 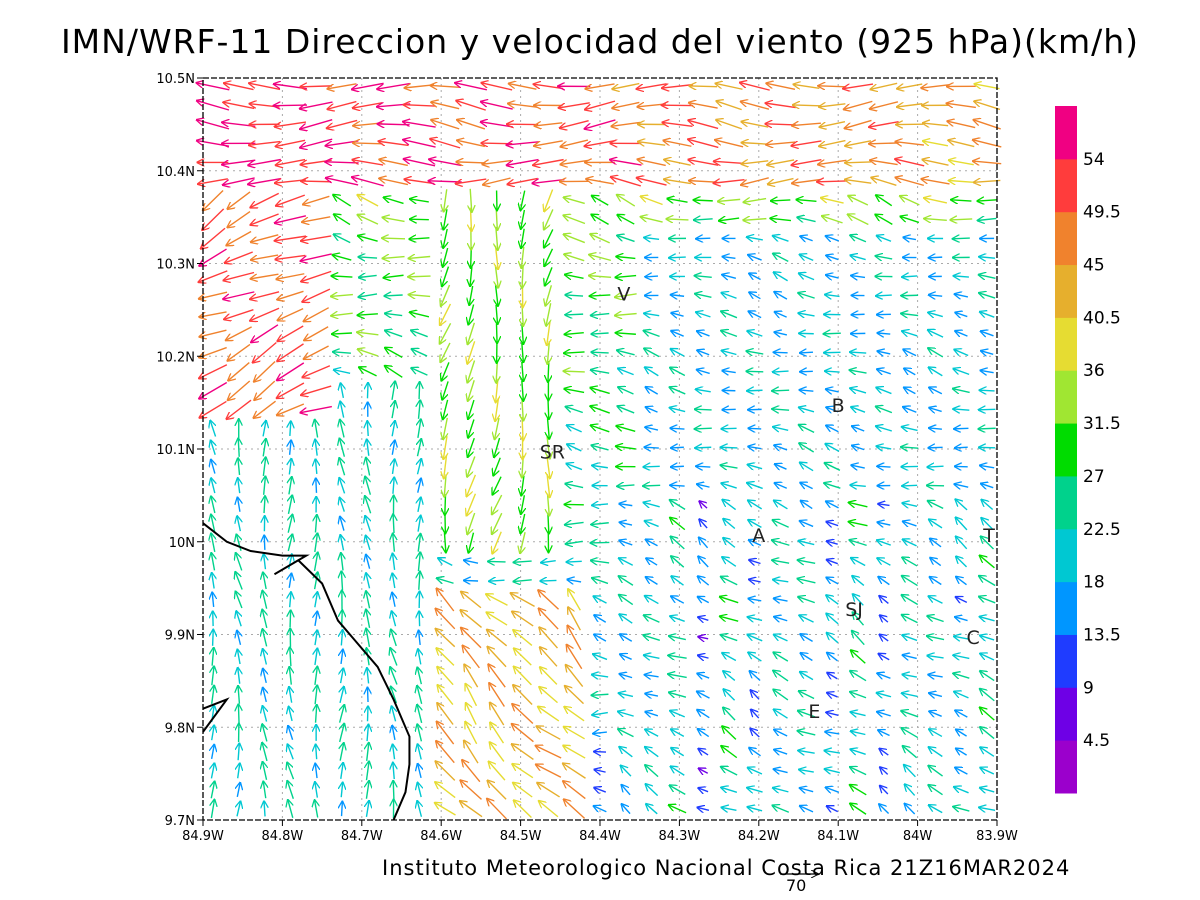 I want to click on colorbar-label: 49.5, so click(x=1102, y=213).